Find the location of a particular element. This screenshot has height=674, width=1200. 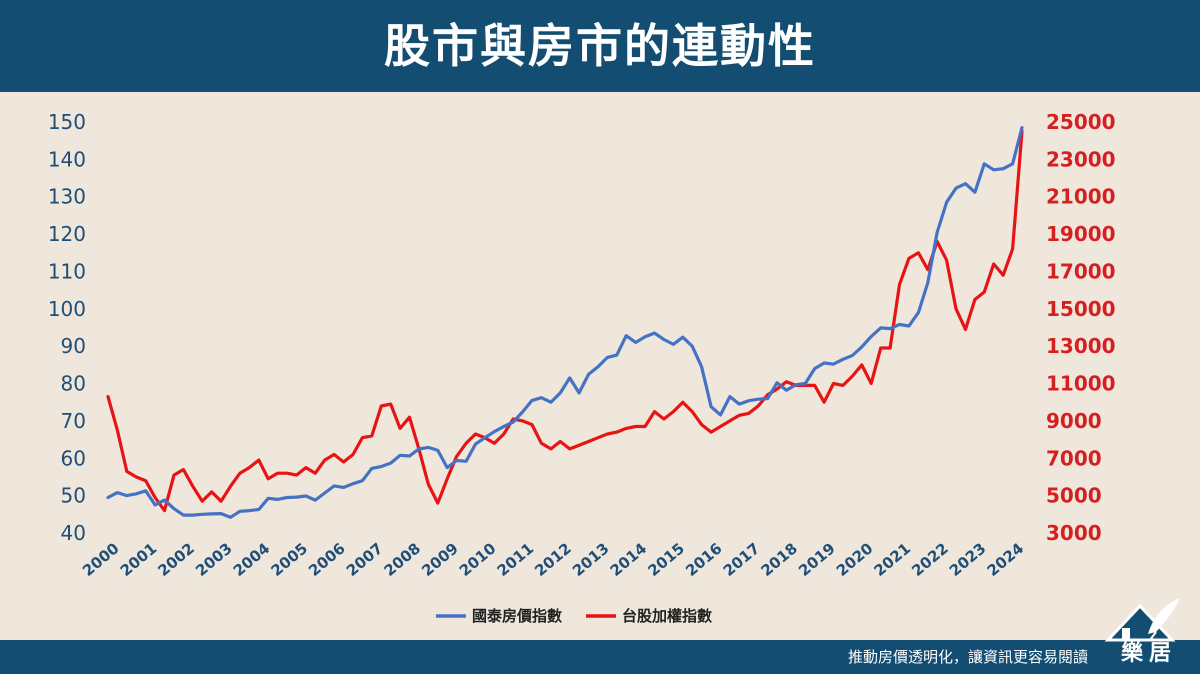

right-axis-tick-label: 23000 is located at coordinates (1081, 159).